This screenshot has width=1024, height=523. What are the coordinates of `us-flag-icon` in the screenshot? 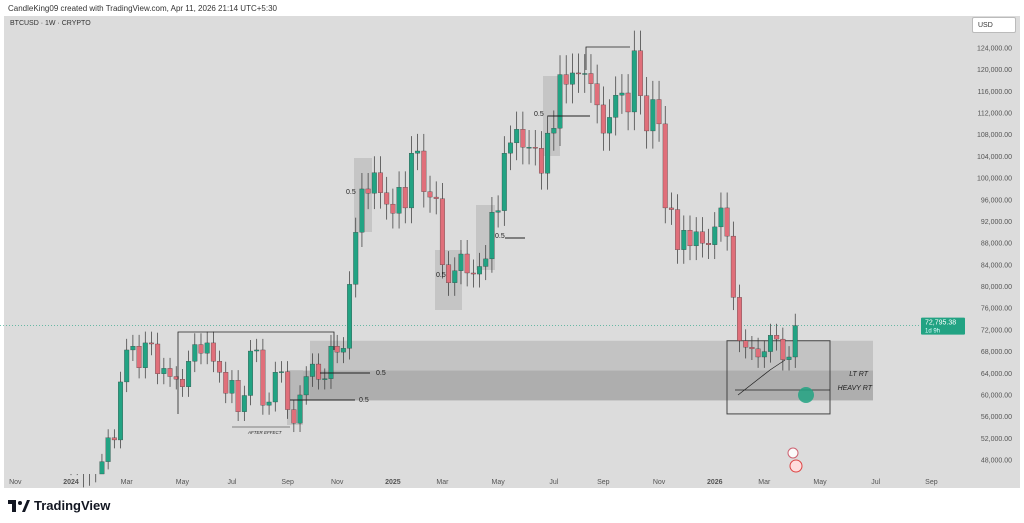 It's located at (796, 466).